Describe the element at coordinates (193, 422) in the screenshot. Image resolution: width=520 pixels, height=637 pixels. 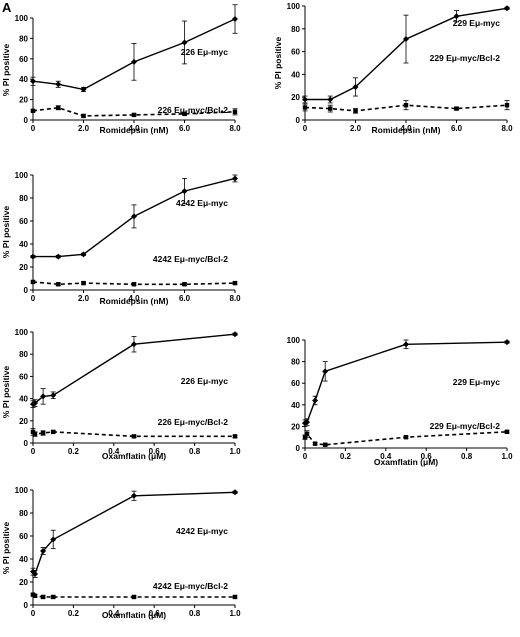
I see `series-label: 226 Eμ-myc/Bcl-2` at that location.